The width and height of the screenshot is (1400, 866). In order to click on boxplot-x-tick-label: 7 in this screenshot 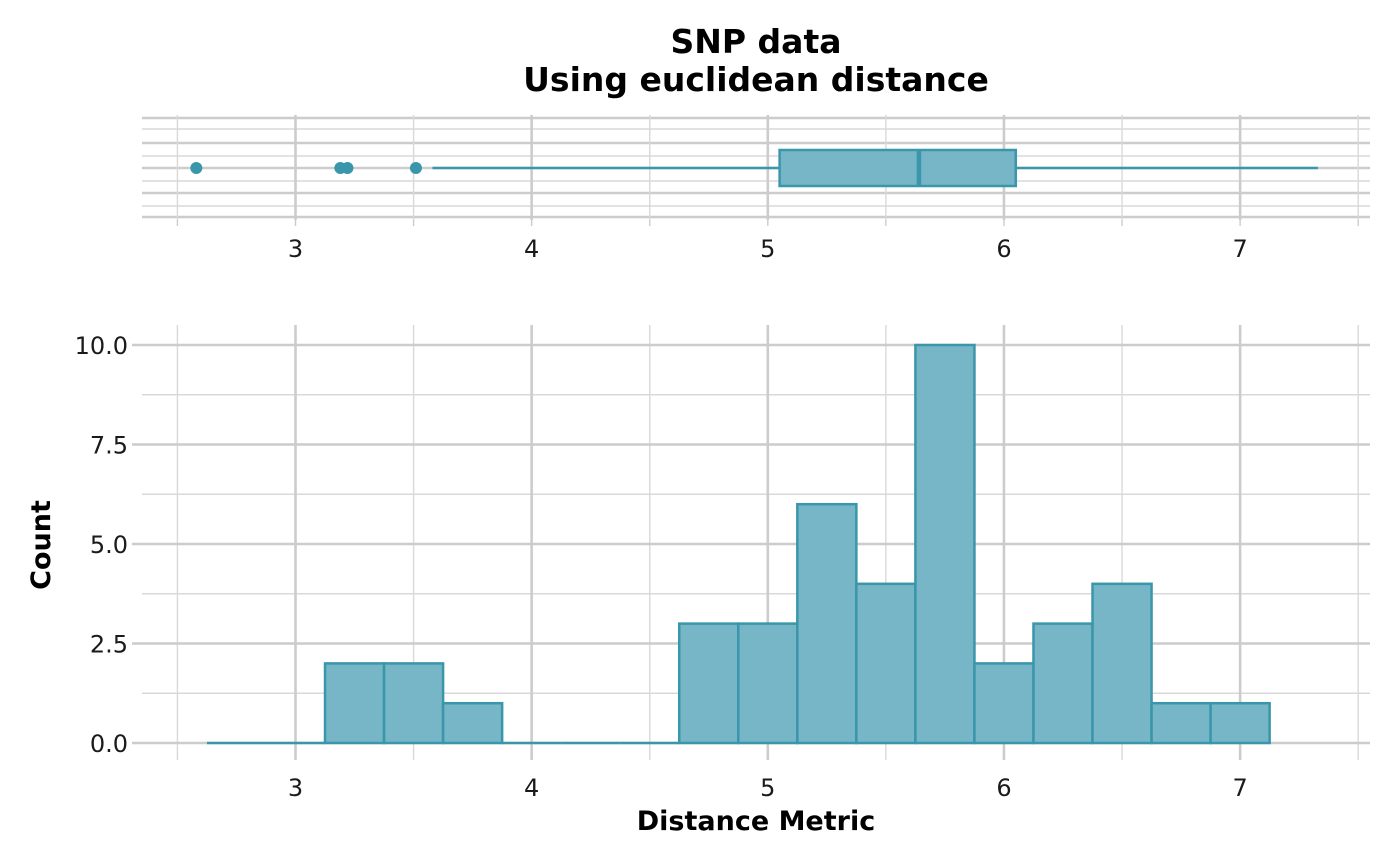, I will do `click(1239, 249)`.